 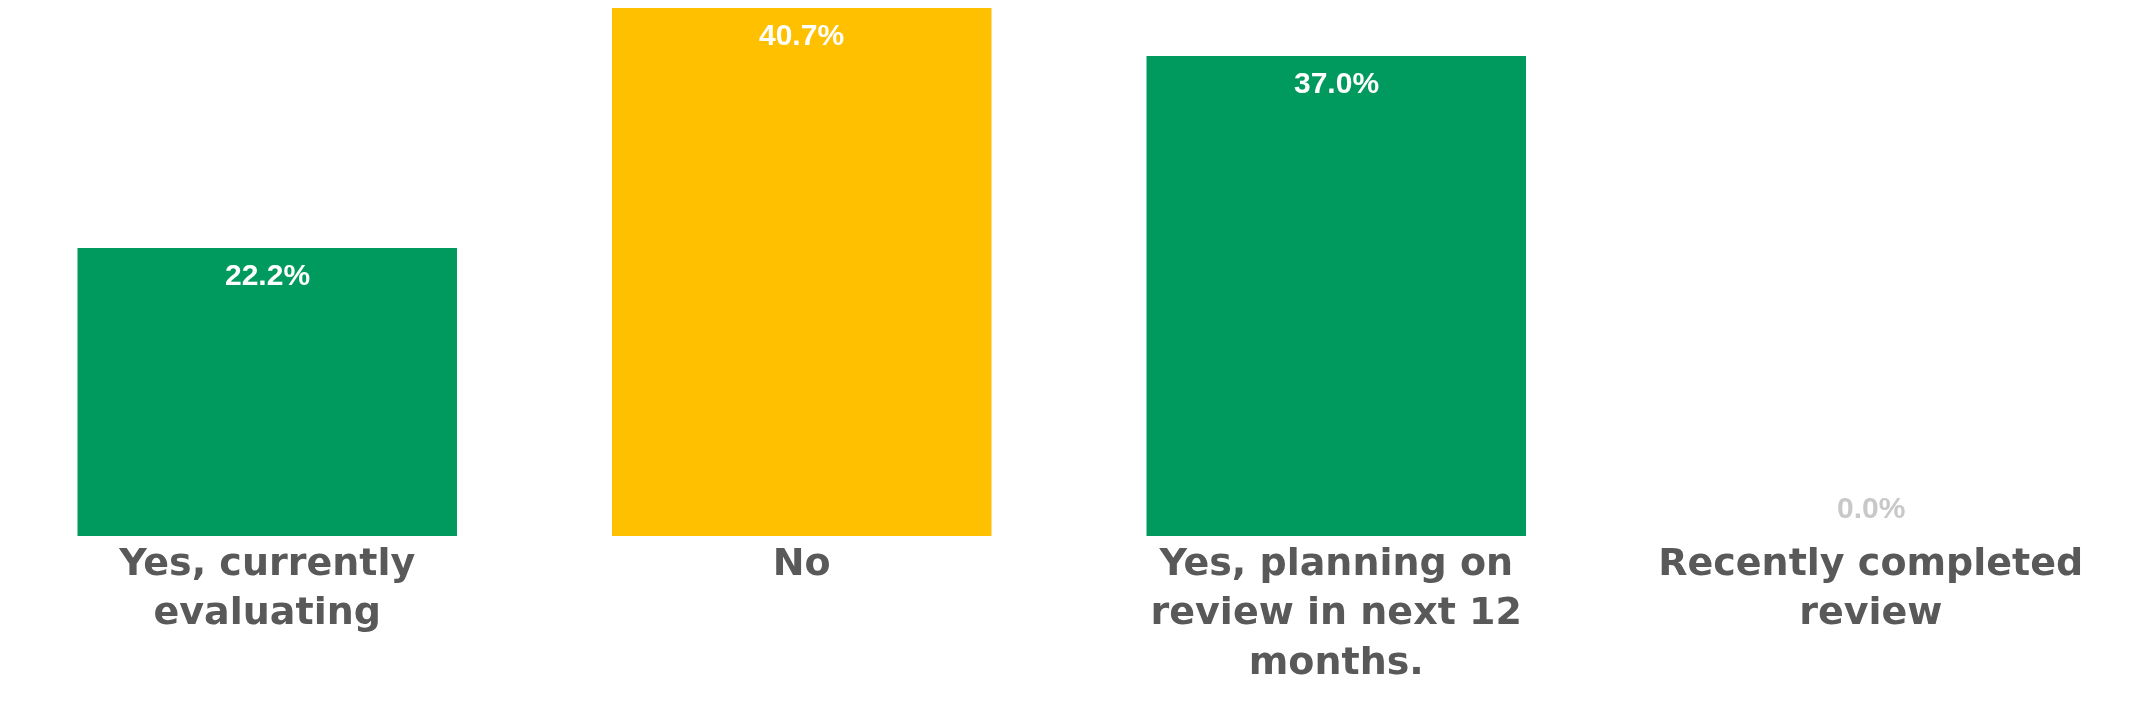 What do you see at coordinates (801, 562) in the screenshot?
I see `x-tick-label: No` at bounding box center [801, 562].